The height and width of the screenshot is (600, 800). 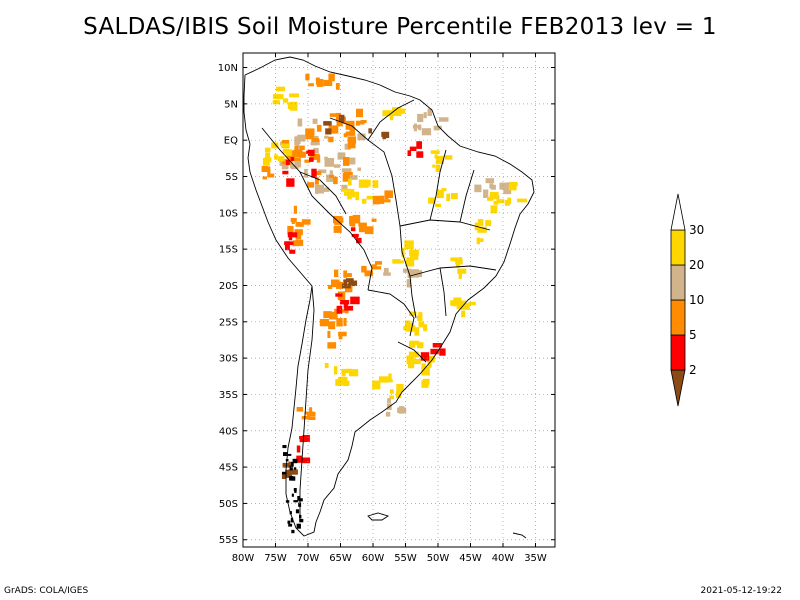 What do you see at coordinates (228, 322) in the screenshot?
I see `lat-tick-label: 25S` at bounding box center [228, 322].